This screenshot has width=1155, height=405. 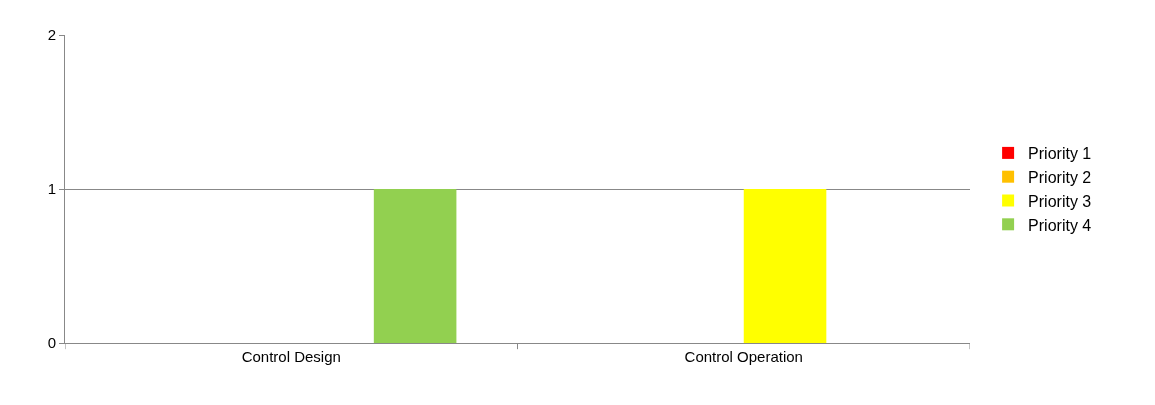 What do you see at coordinates (743, 356) in the screenshot?
I see `x-tick-label: Control Operation` at bounding box center [743, 356].